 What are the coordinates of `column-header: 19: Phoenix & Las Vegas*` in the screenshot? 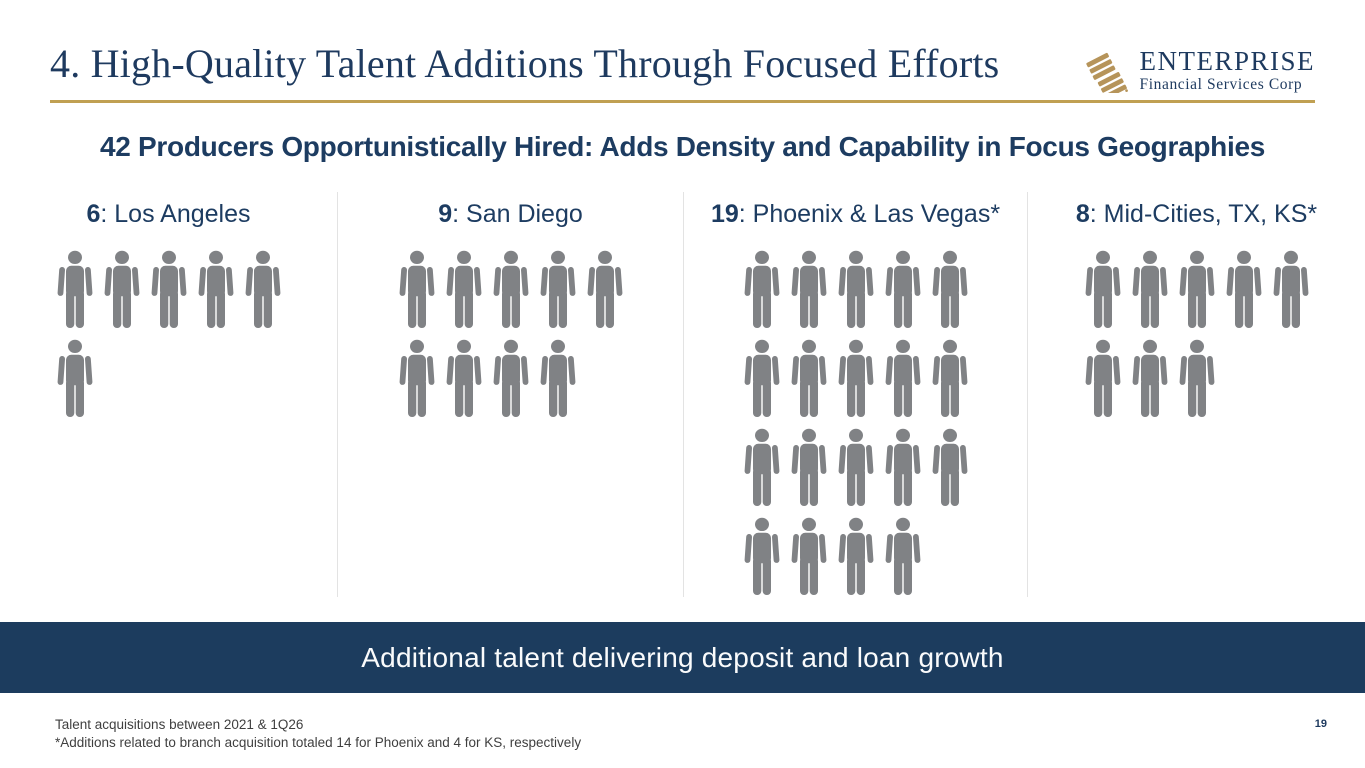 It's located at (855, 214).